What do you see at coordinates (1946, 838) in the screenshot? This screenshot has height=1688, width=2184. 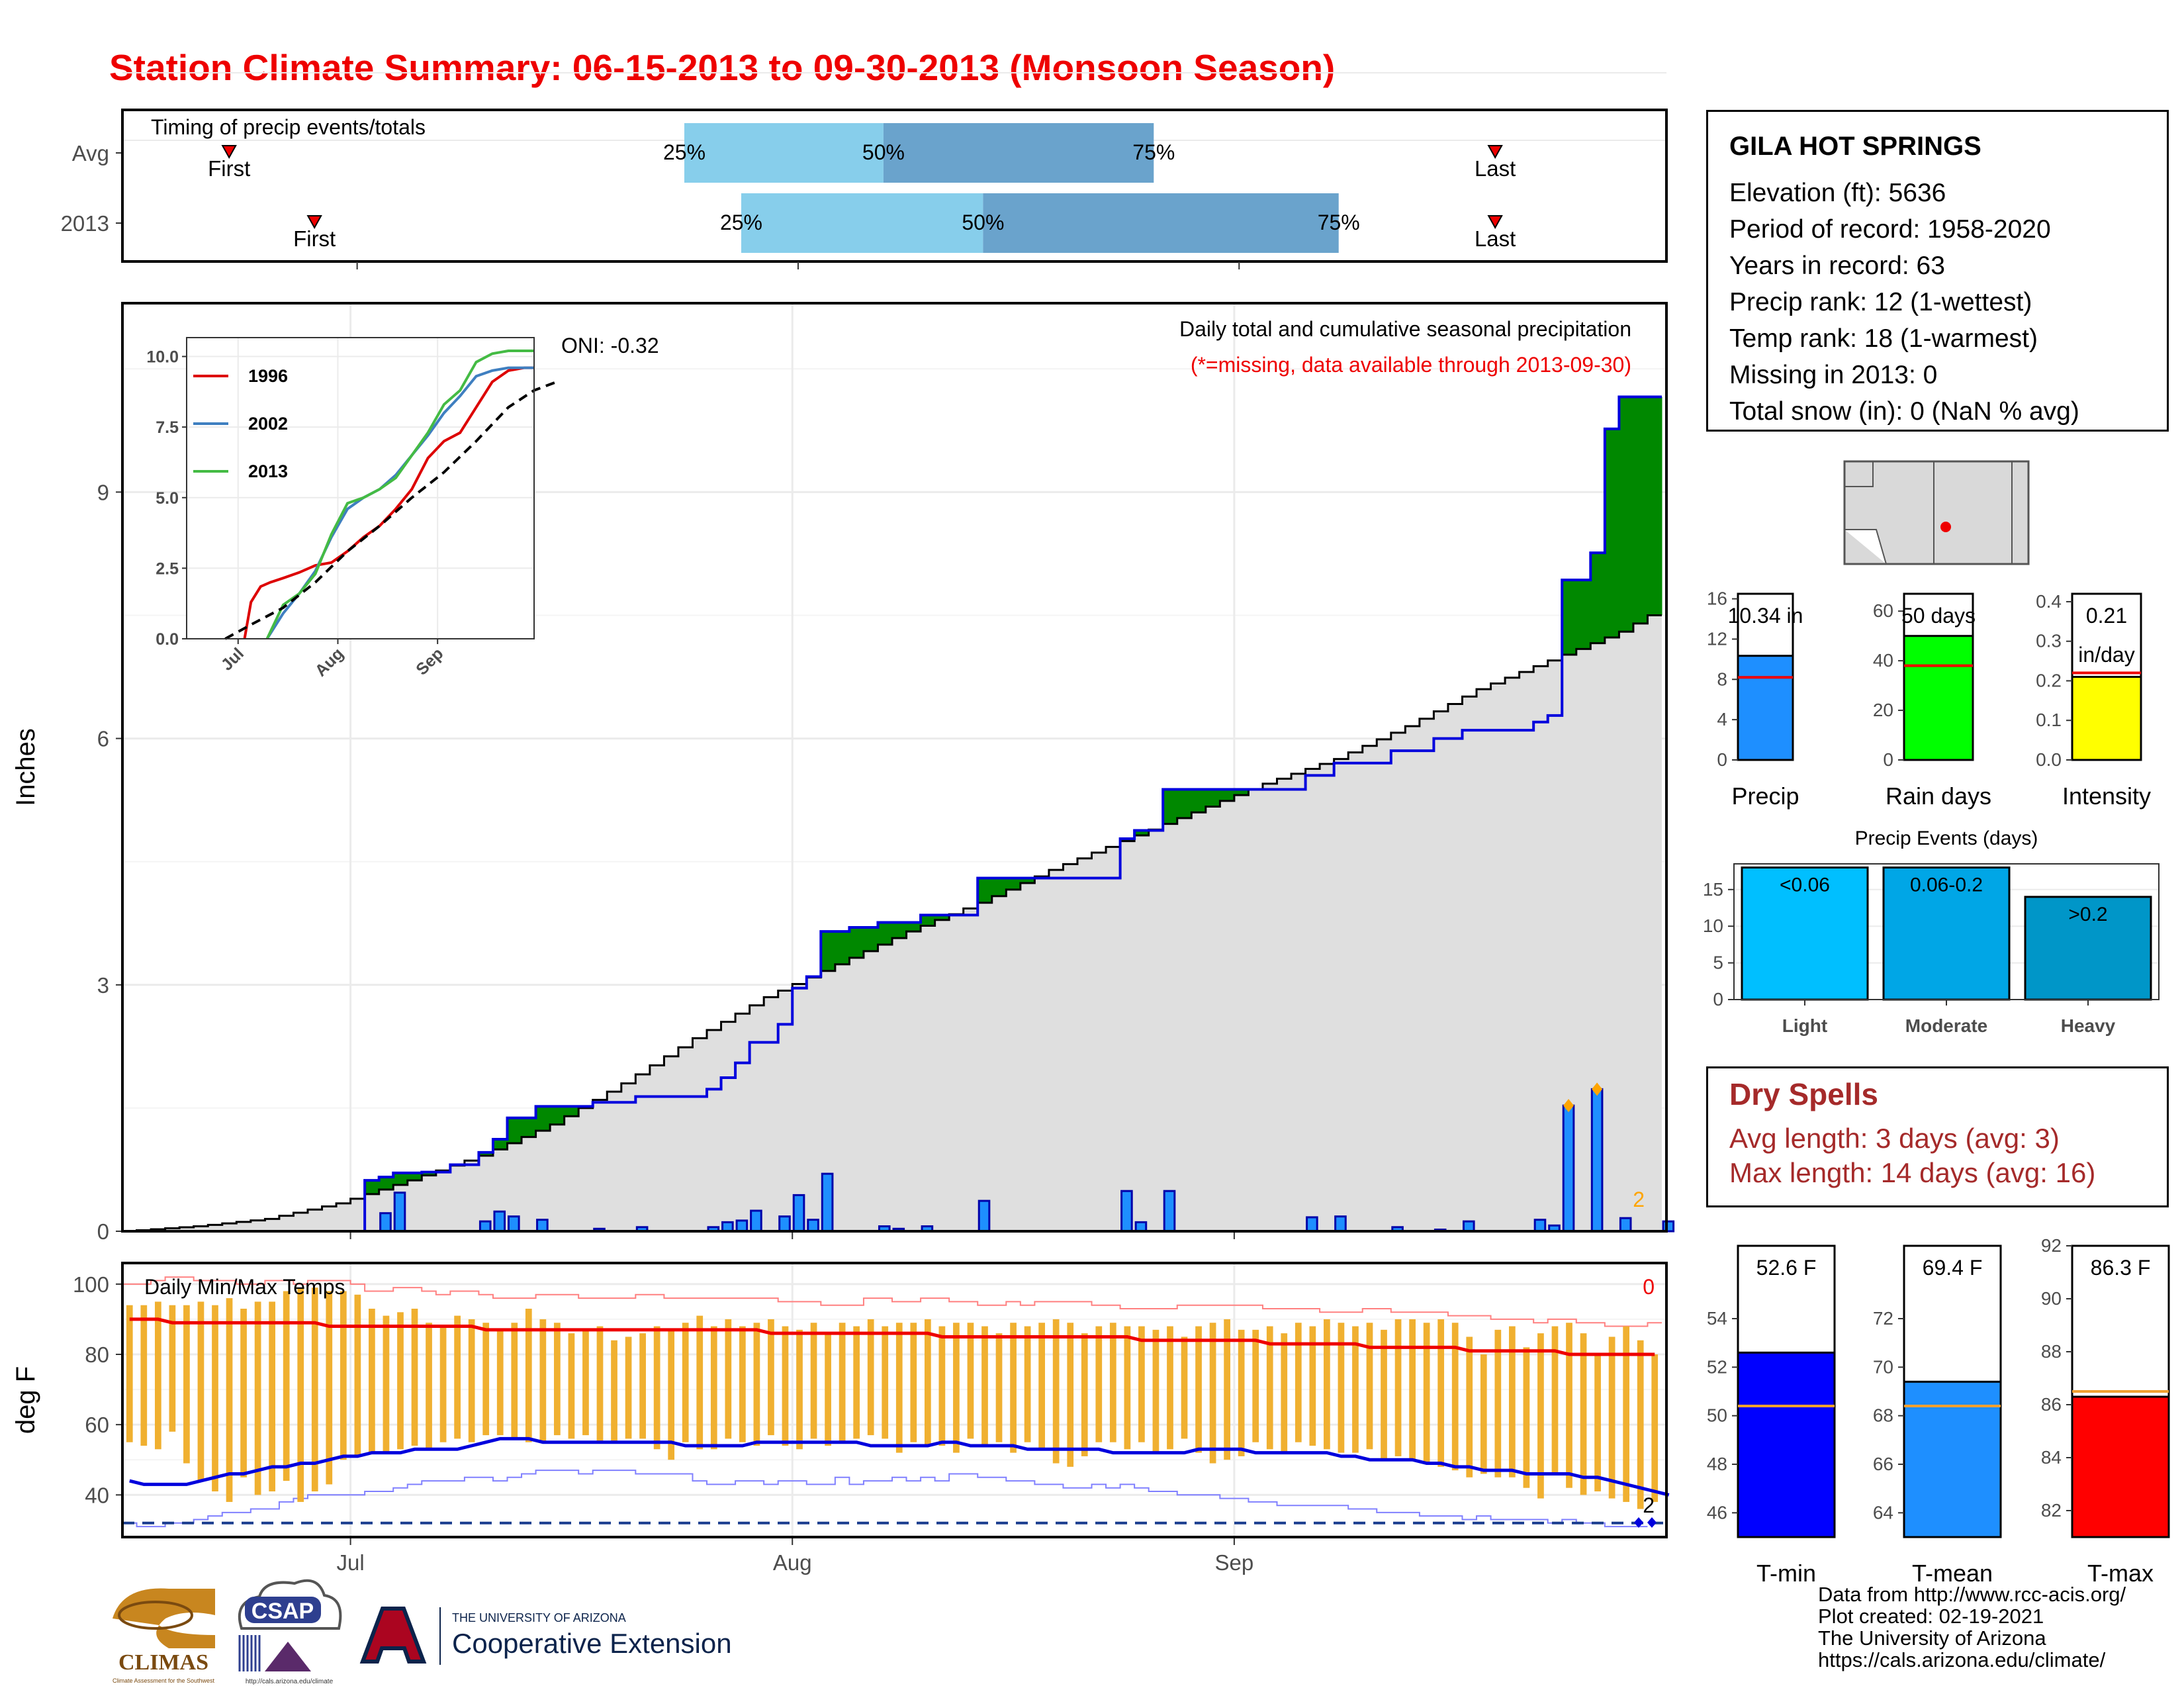 I see `events-chart-title: Precip Events (days)` at bounding box center [1946, 838].